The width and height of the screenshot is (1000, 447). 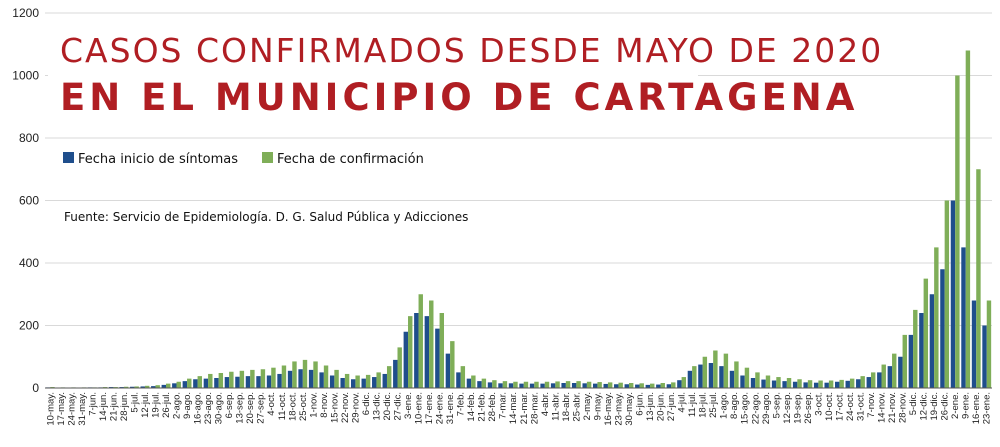 I want to click on x-tick-label: 20-dic., so click(x=387, y=406).